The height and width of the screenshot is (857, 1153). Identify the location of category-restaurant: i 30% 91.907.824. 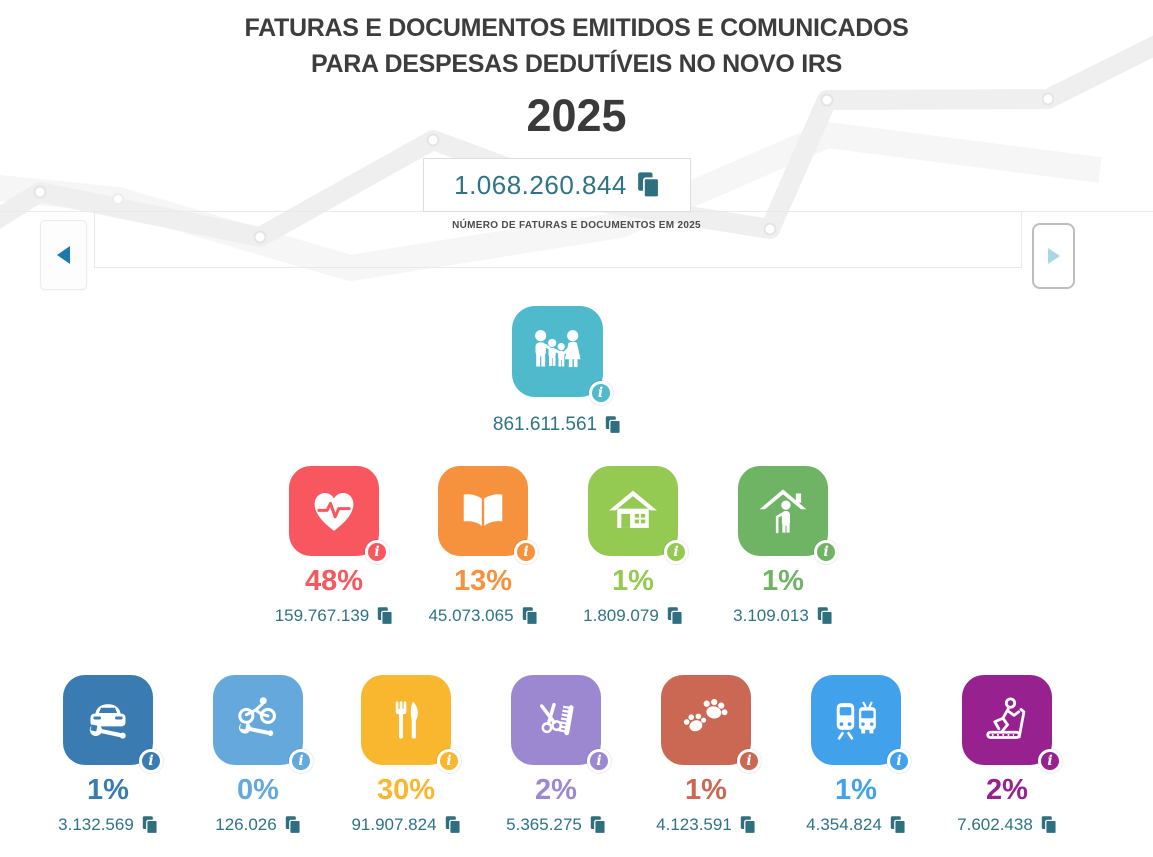
(406, 755).